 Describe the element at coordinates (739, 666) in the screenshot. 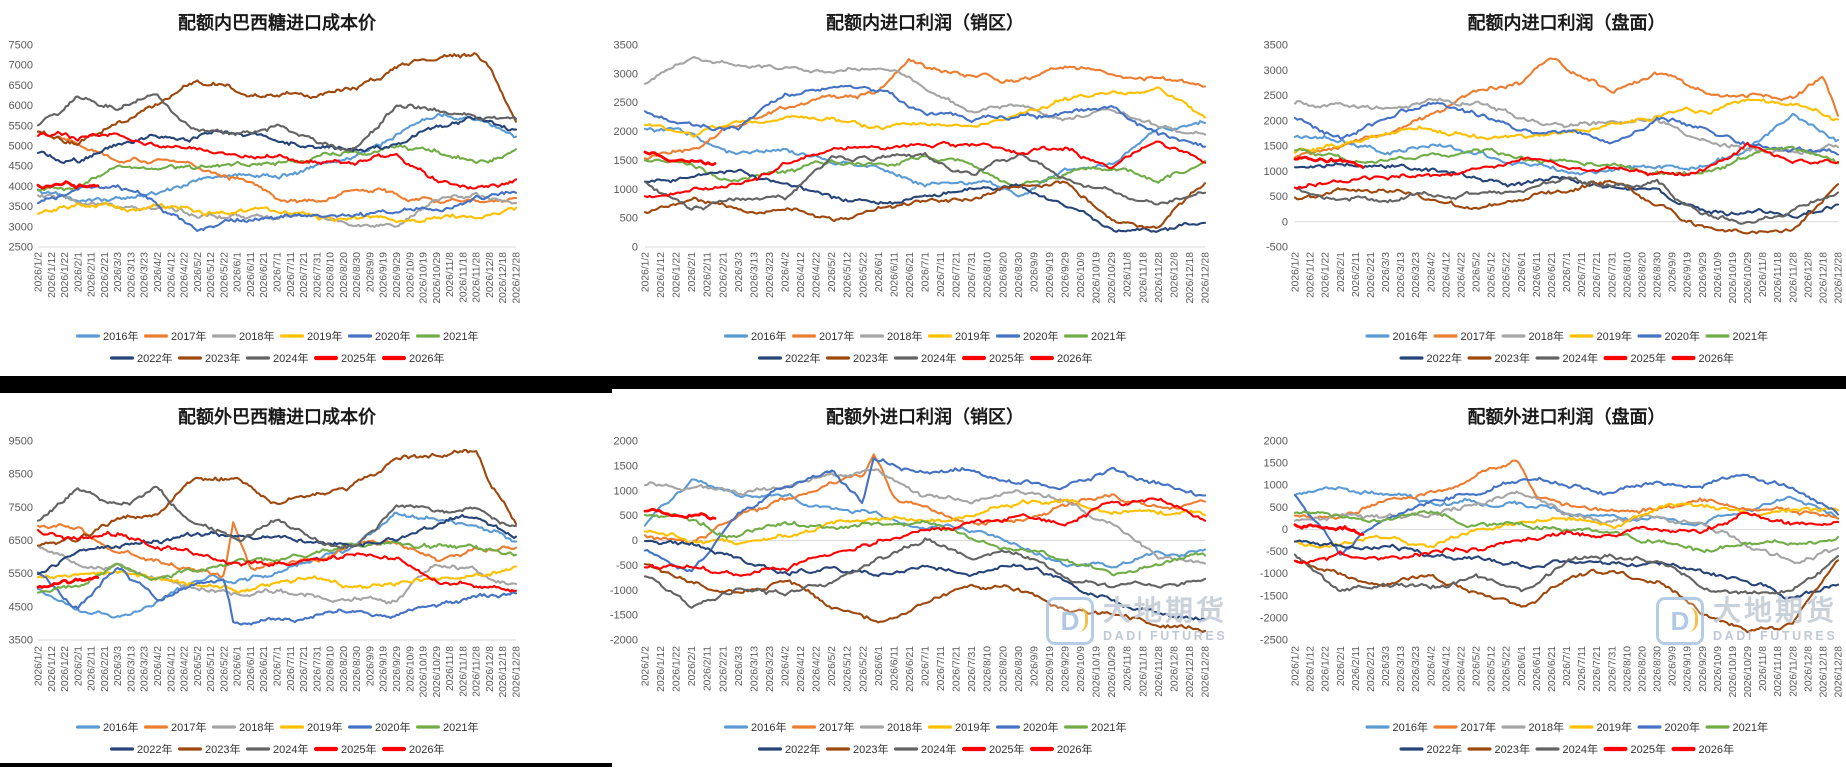

I see `x-axis-label: 2026/3/3` at that location.